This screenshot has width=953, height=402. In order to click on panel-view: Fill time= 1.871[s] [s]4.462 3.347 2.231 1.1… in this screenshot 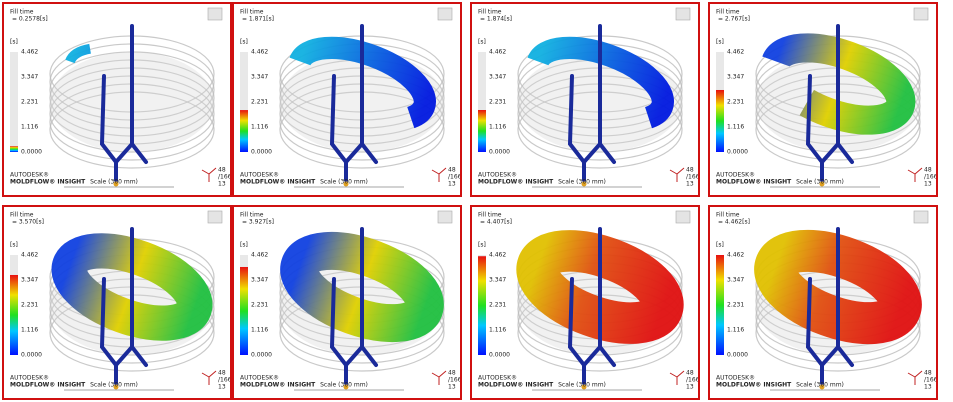, I will do `click(350, 97)`.